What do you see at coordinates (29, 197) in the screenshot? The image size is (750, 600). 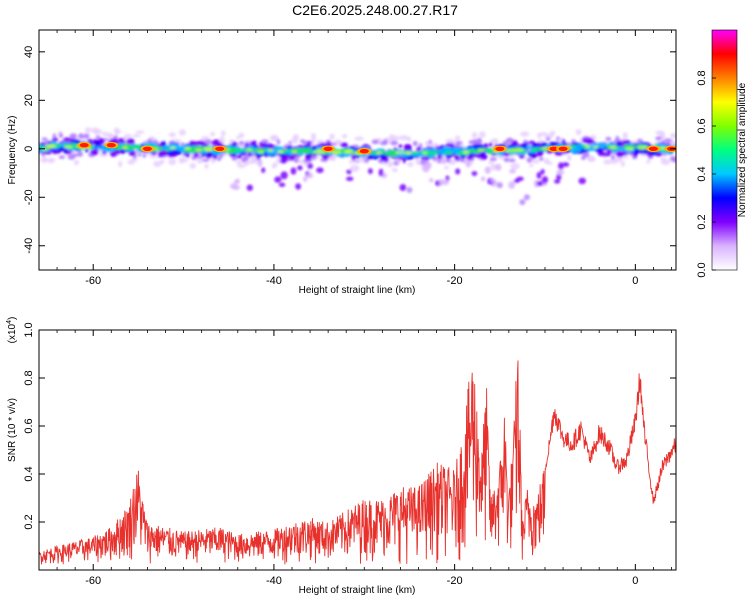 I see `spectrogram-y-tick-label: -20` at bounding box center [29, 197].